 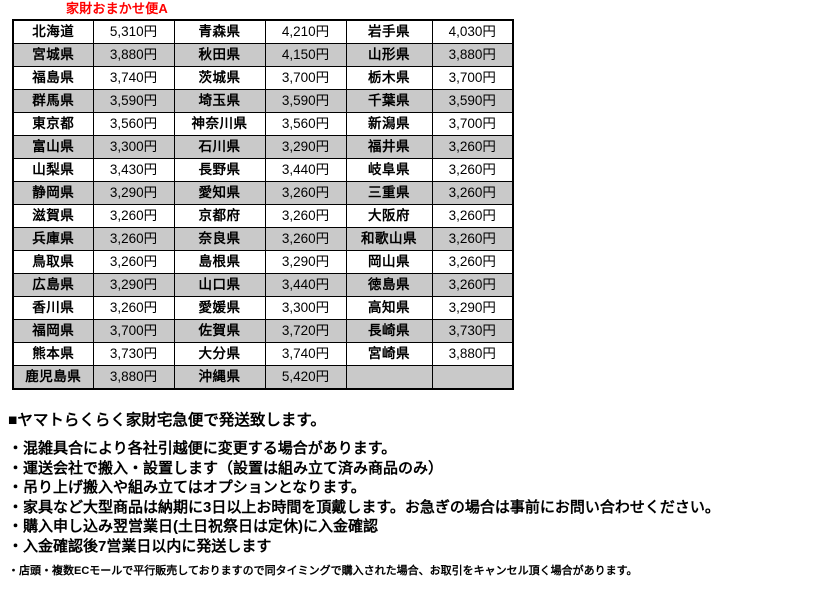 I want to click on table-row: 滋賀県 3,260円 京都府 3,260円 大阪府 3,260円, so click(x=263, y=216).